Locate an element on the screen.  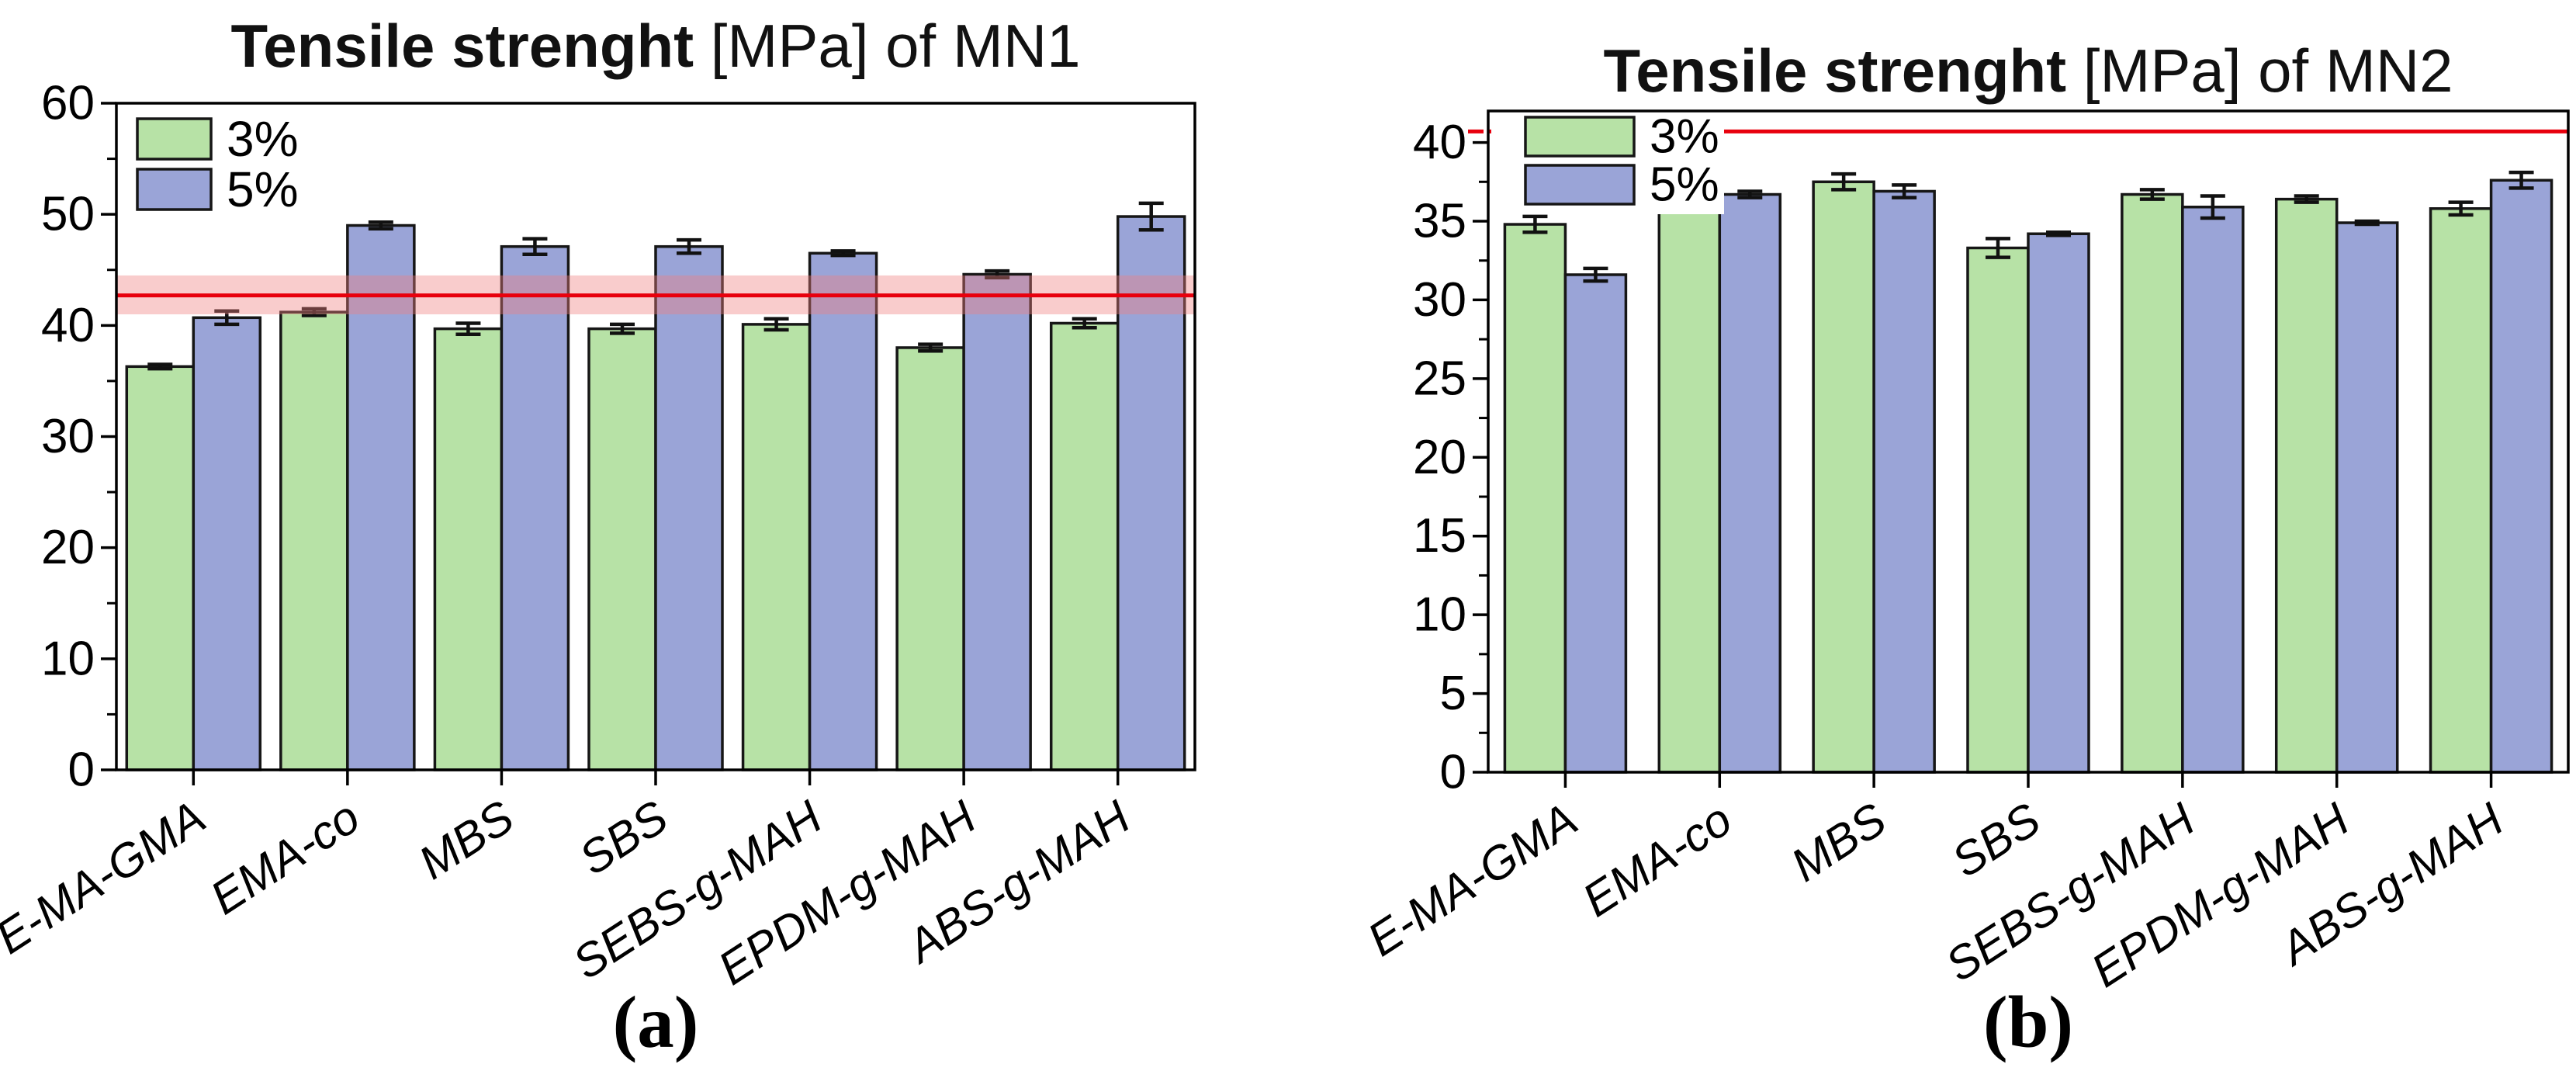
bar-b-EPDM-g-MAH-5% is located at coordinates (2367, 497).